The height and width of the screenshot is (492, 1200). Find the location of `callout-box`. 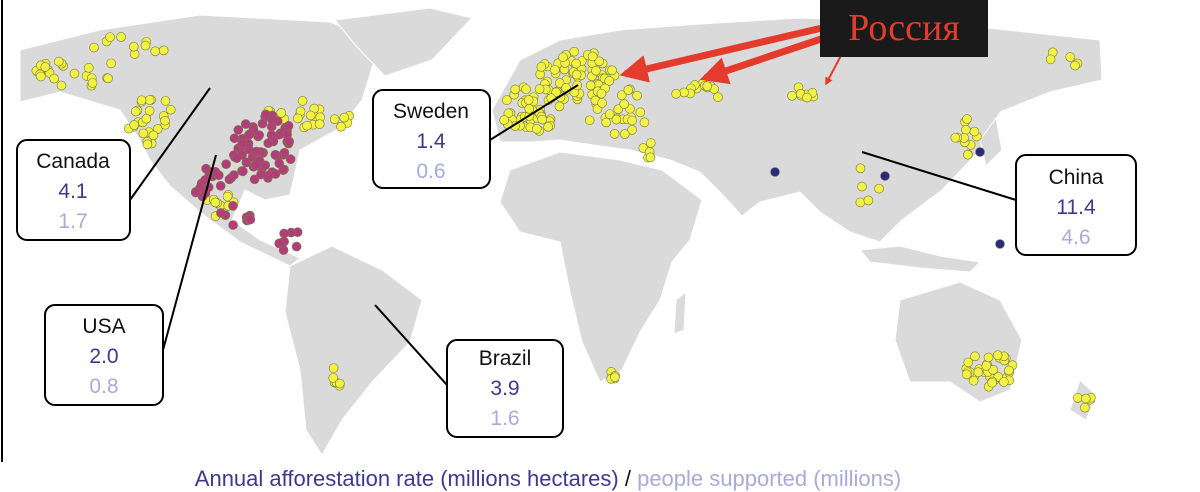

callout-box is located at coordinates (505, 388).